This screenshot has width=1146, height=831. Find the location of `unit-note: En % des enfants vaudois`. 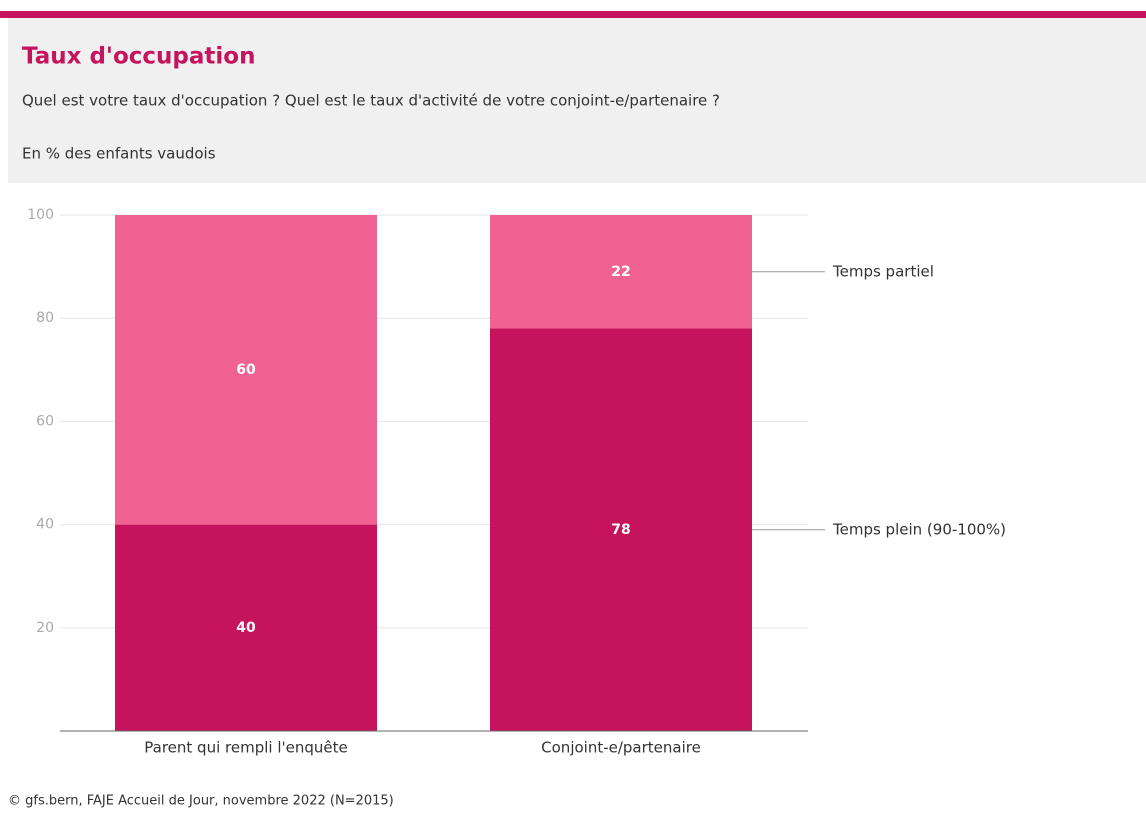

unit-note: En % des enfants vaudois is located at coordinates (119, 154).